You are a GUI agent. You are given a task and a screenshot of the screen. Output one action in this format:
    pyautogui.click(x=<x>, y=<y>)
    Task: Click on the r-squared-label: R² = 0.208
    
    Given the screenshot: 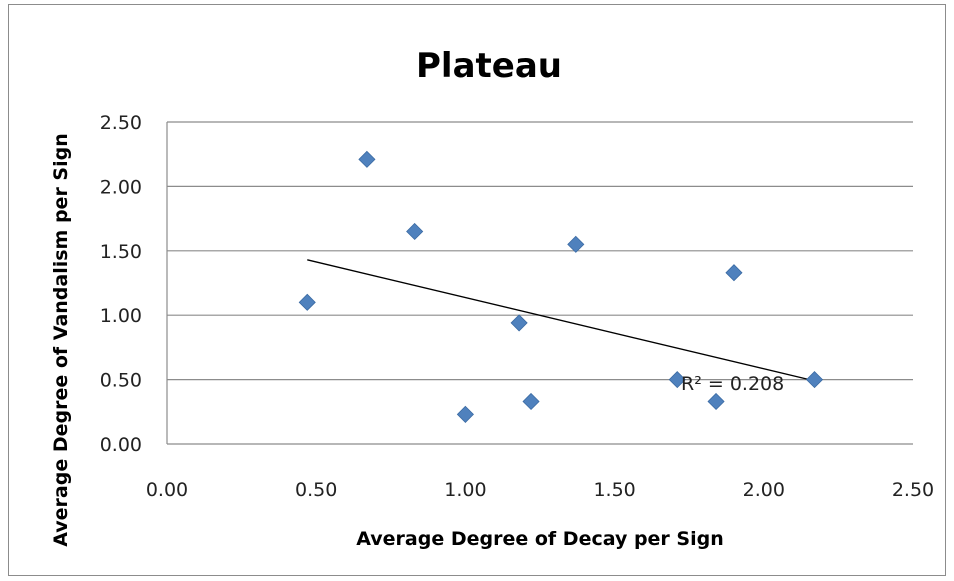 What is the action you would take?
    pyautogui.click(x=732, y=384)
    